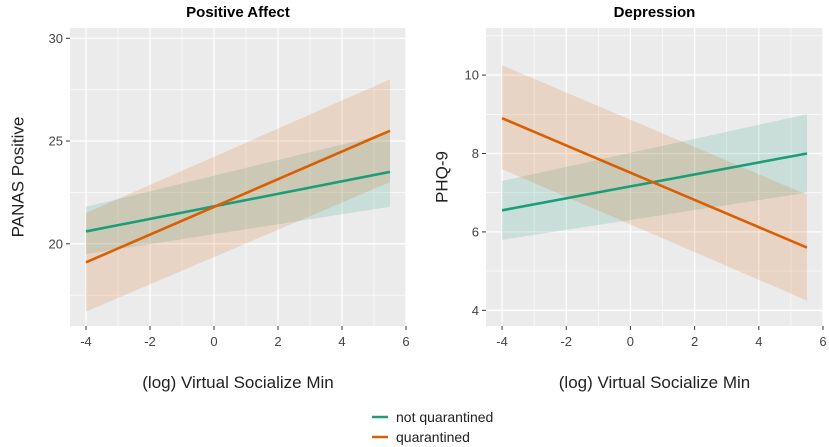  I want to click on y-axis-label: PHQ-9, so click(442, 177).